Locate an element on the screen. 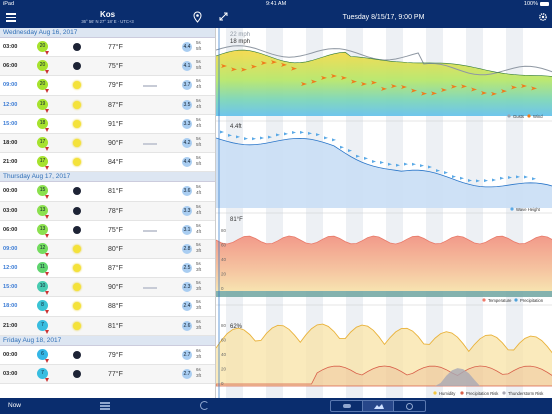 The height and width of the screenshot is (414, 552). location-name: Kos is located at coordinates (107, 14).